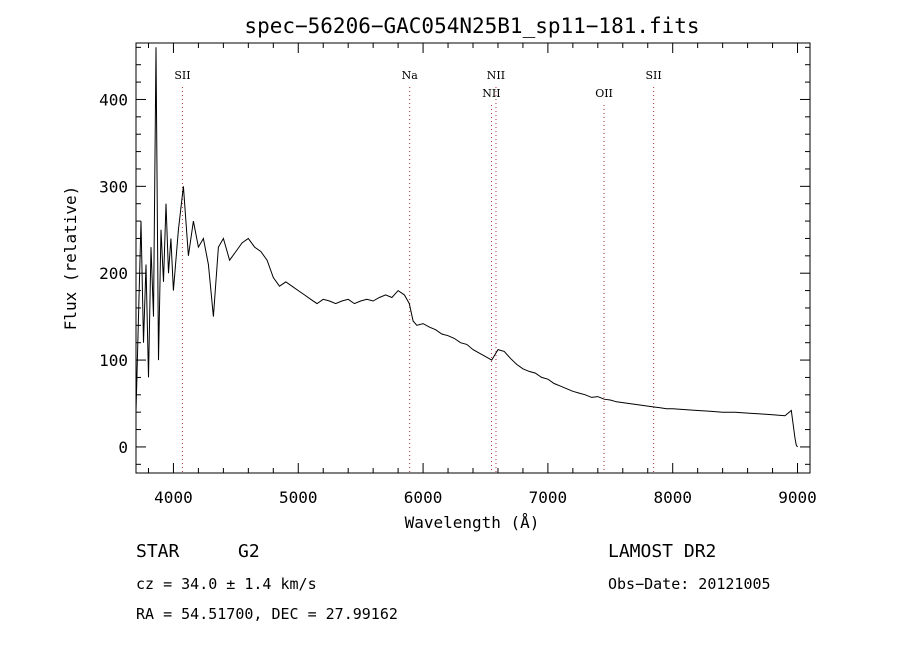 The height and width of the screenshot is (650, 900). What do you see at coordinates (423, 497) in the screenshot?
I see `x-tick-label: 6000` at bounding box center [423, 497].